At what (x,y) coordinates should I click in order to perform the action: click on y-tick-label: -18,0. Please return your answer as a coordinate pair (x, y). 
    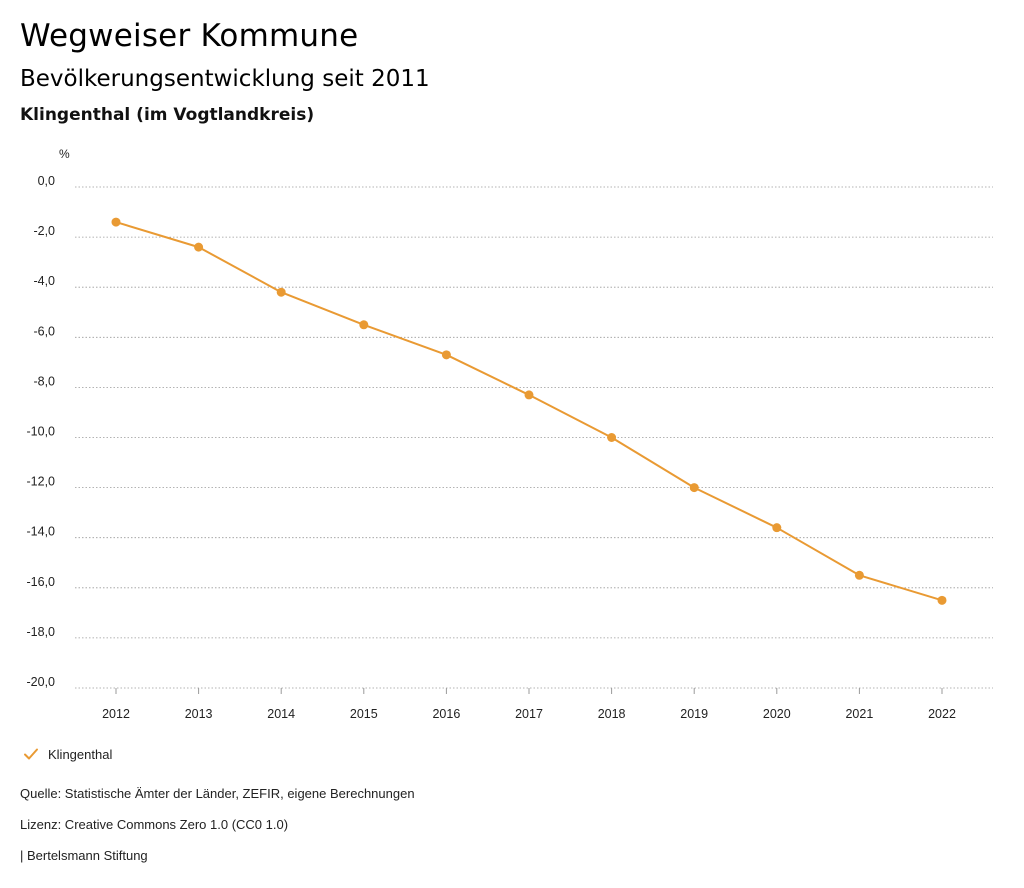
    Looking at the image, I should click on (41, 632).